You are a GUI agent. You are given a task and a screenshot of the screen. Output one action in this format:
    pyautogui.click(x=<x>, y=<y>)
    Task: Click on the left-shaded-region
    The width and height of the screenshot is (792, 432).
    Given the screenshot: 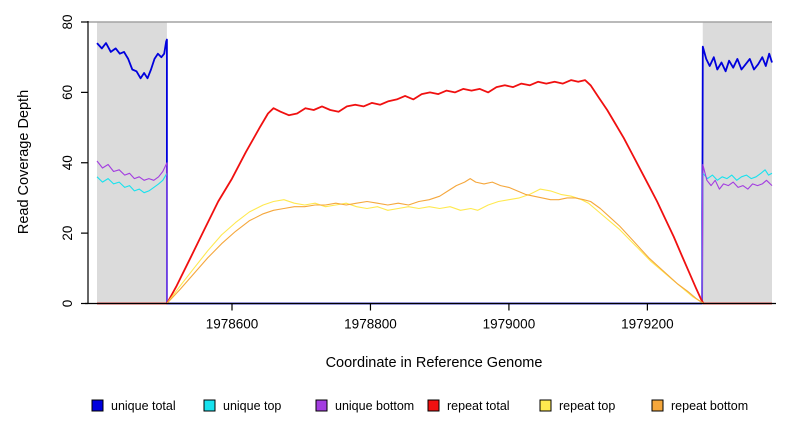 What is the action you would take?
    pyautogui.click(x=132, y=163)
    